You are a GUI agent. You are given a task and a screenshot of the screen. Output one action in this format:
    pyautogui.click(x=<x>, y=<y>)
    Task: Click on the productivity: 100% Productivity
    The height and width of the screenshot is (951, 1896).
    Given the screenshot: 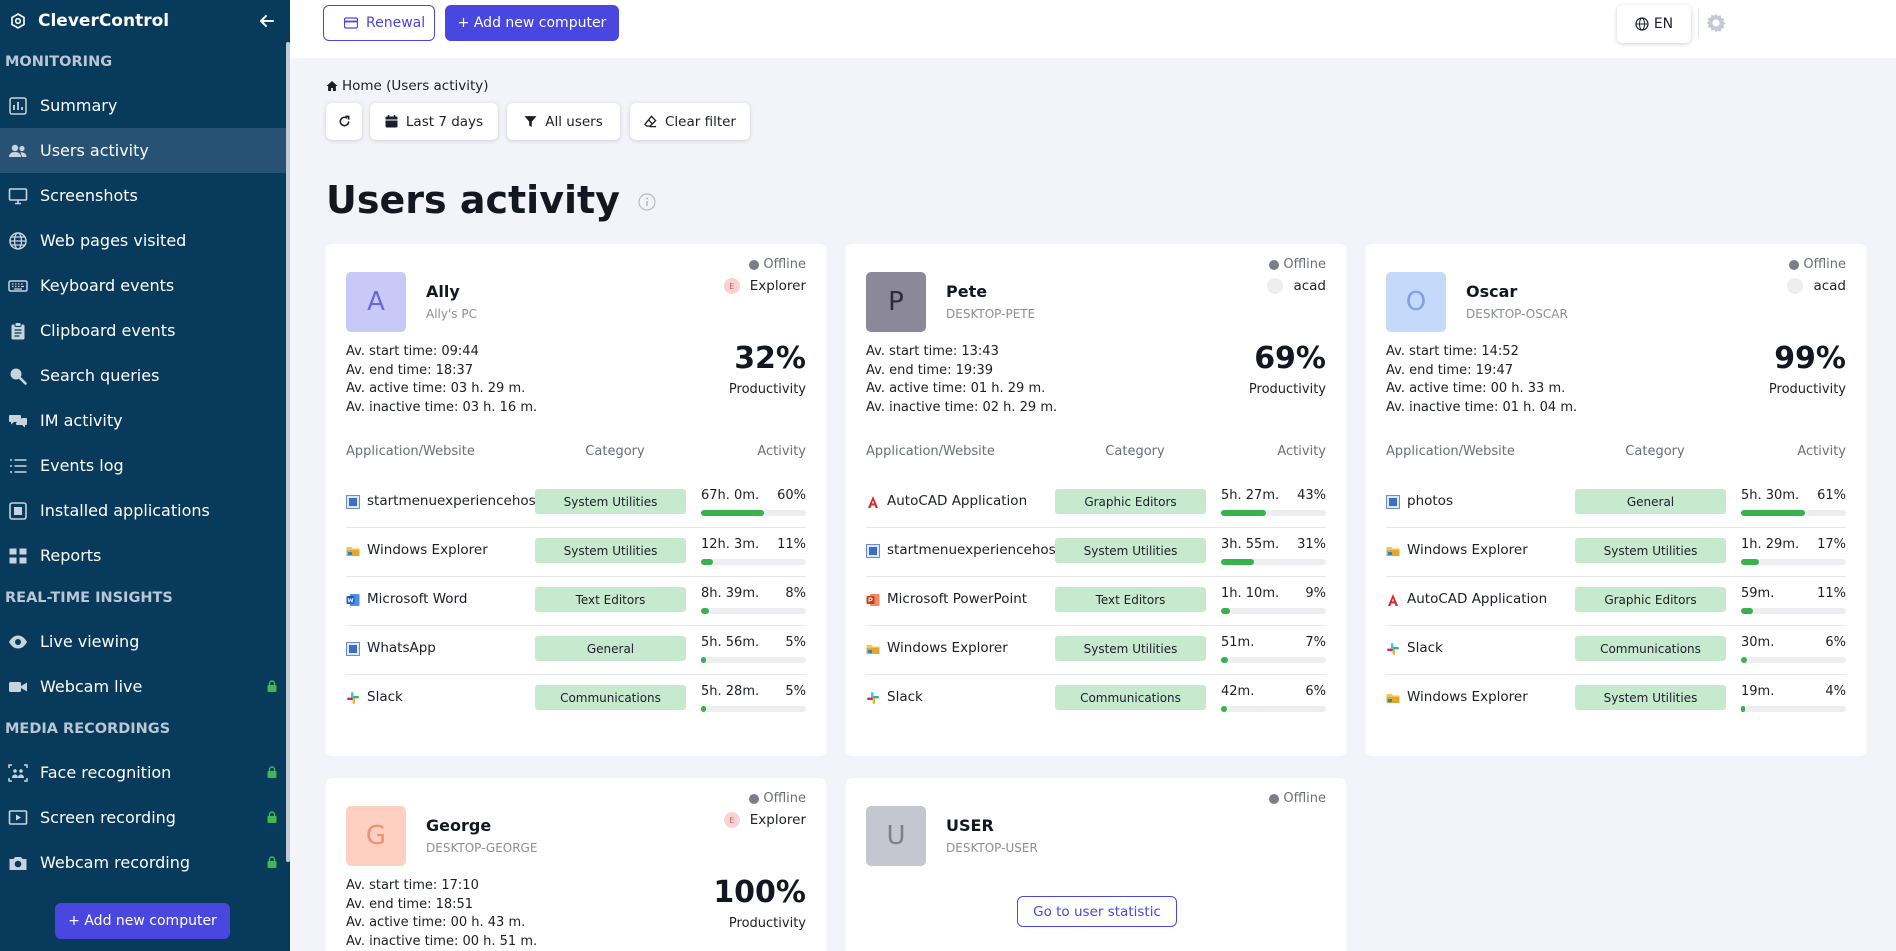 What is the action you would take?
    pyautogui.click(x=759, y=903)
    